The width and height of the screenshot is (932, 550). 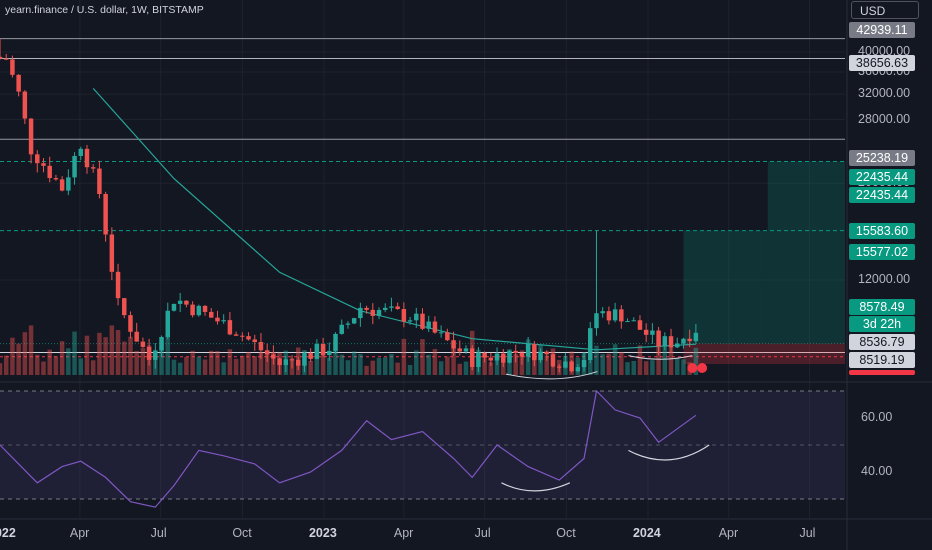 What do you see at coordinates (877, 417) in the screenshot?
I see `rsi-tick-label: 60.00` at bounding box center [877, 417].